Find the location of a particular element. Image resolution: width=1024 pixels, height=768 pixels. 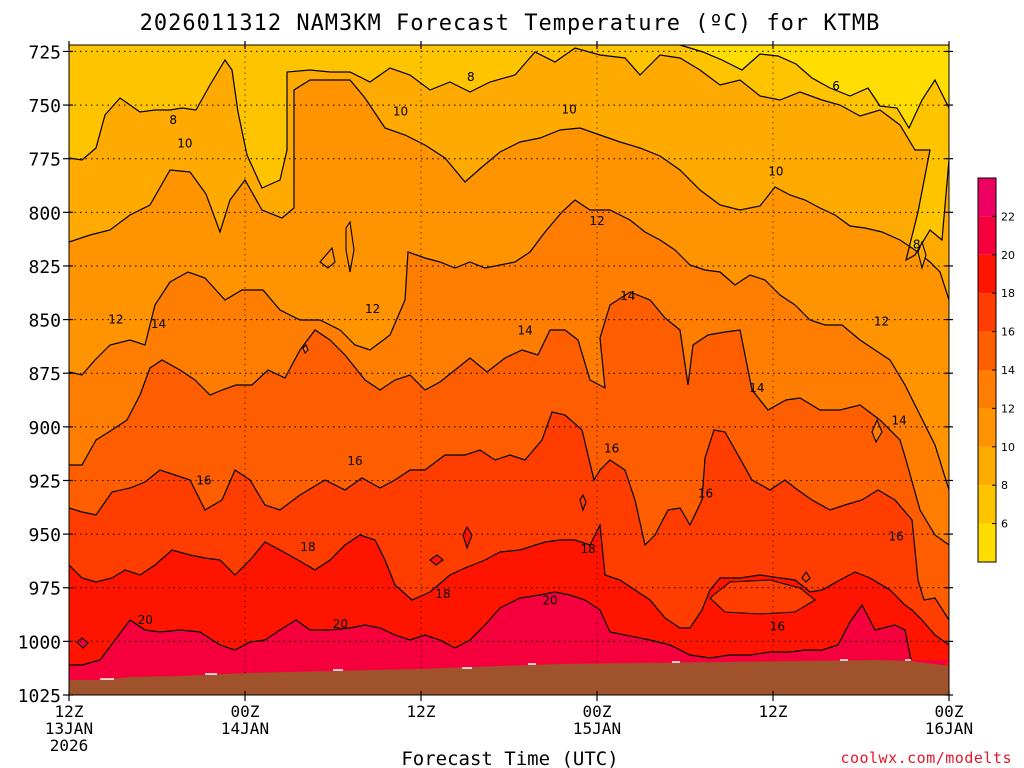

ground-surface is located at coordinates (509, 677).